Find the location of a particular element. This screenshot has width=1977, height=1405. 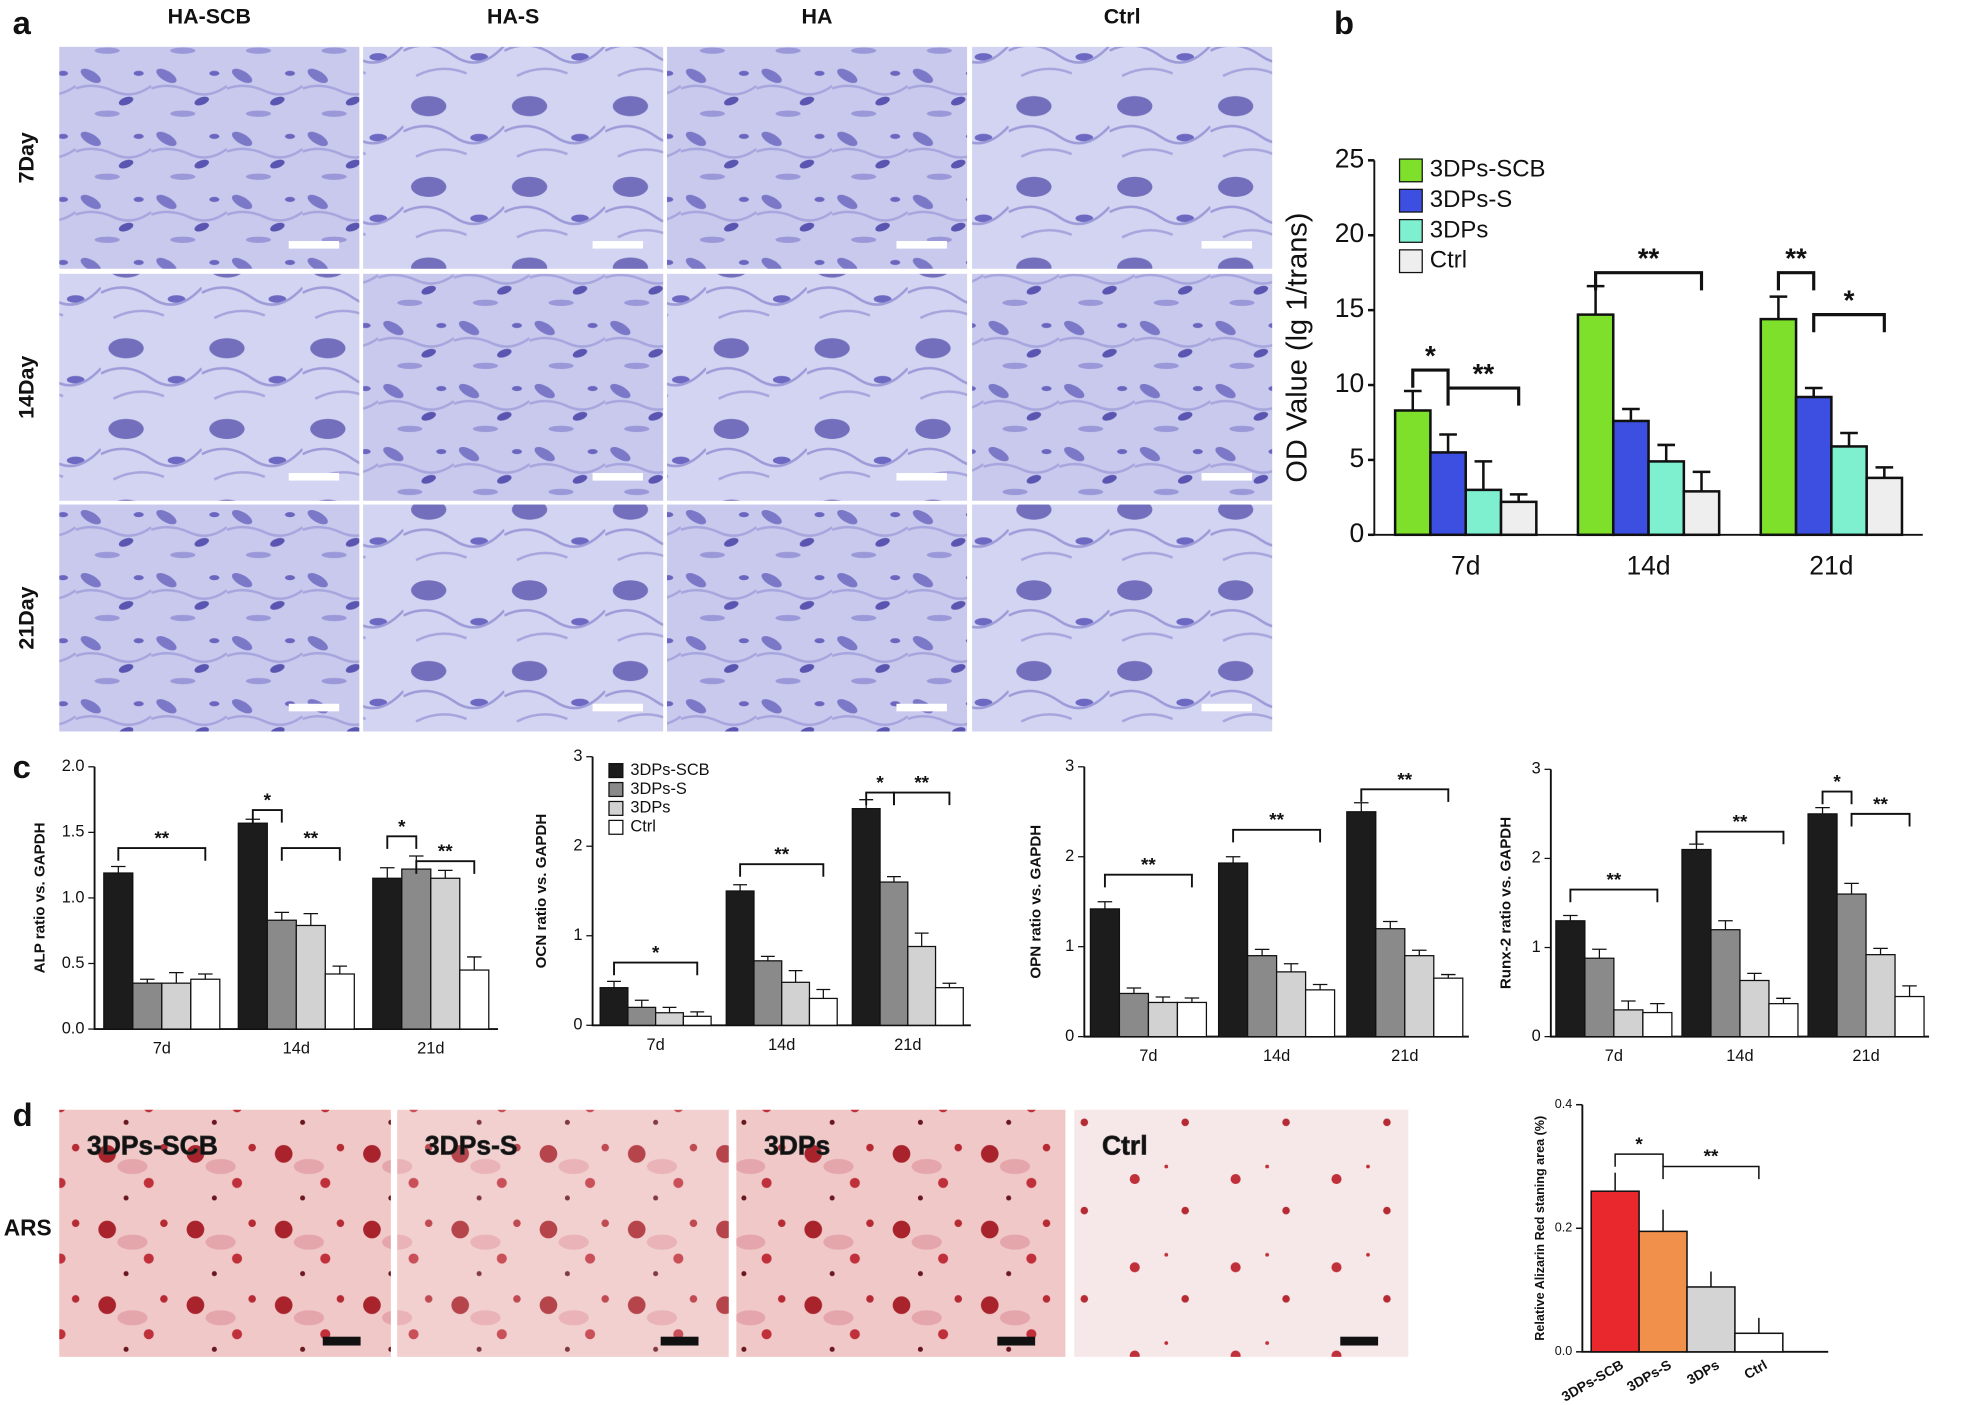

row-label: 14Day is located at coordinates (26, 387).